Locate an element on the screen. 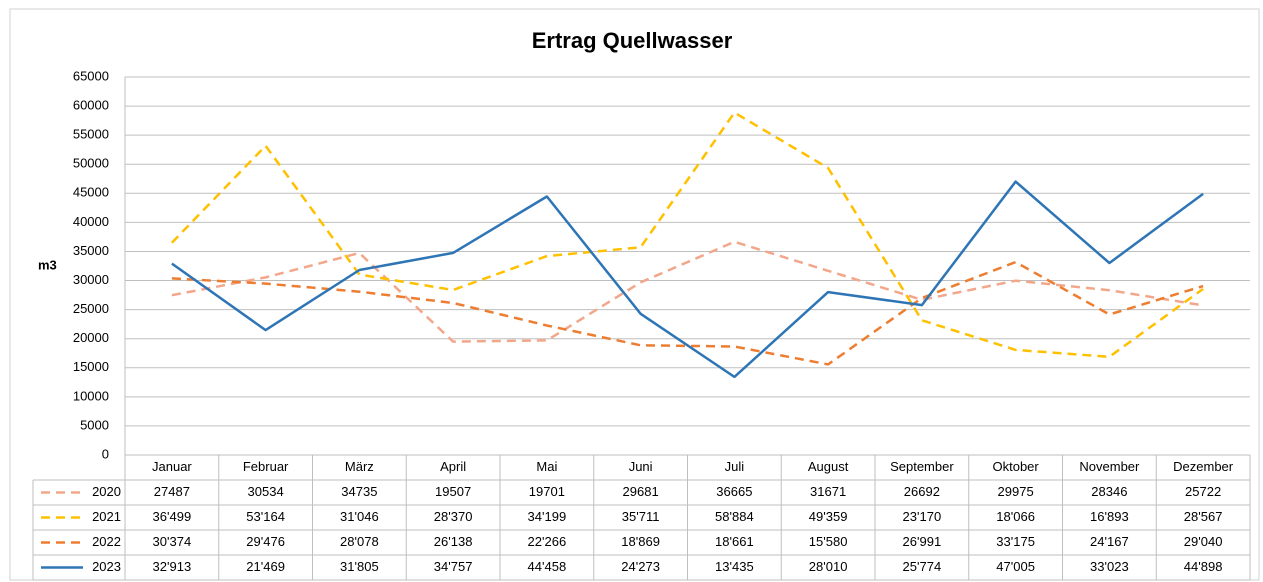  y-tick-label: 45000 is located at coordinates (91, 192).